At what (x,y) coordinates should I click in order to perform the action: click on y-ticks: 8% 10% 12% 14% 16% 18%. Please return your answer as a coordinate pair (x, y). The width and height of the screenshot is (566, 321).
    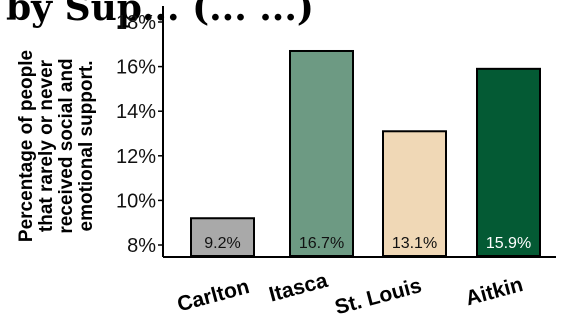
    Looking at the image, I should click on (139, 134).